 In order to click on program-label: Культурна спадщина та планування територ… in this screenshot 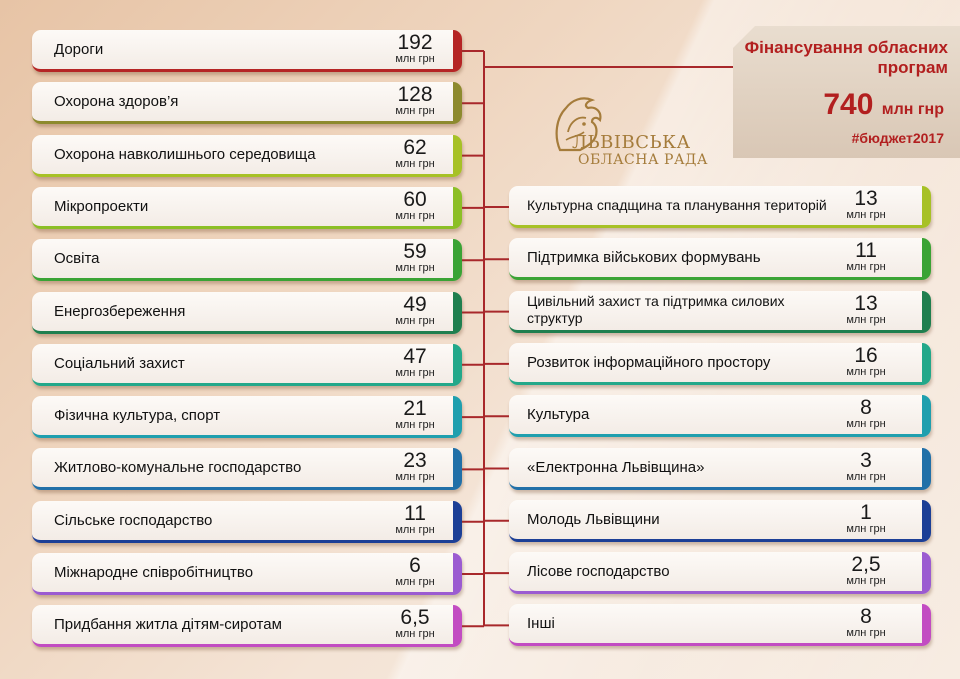, I will do `click(677, 205)`.